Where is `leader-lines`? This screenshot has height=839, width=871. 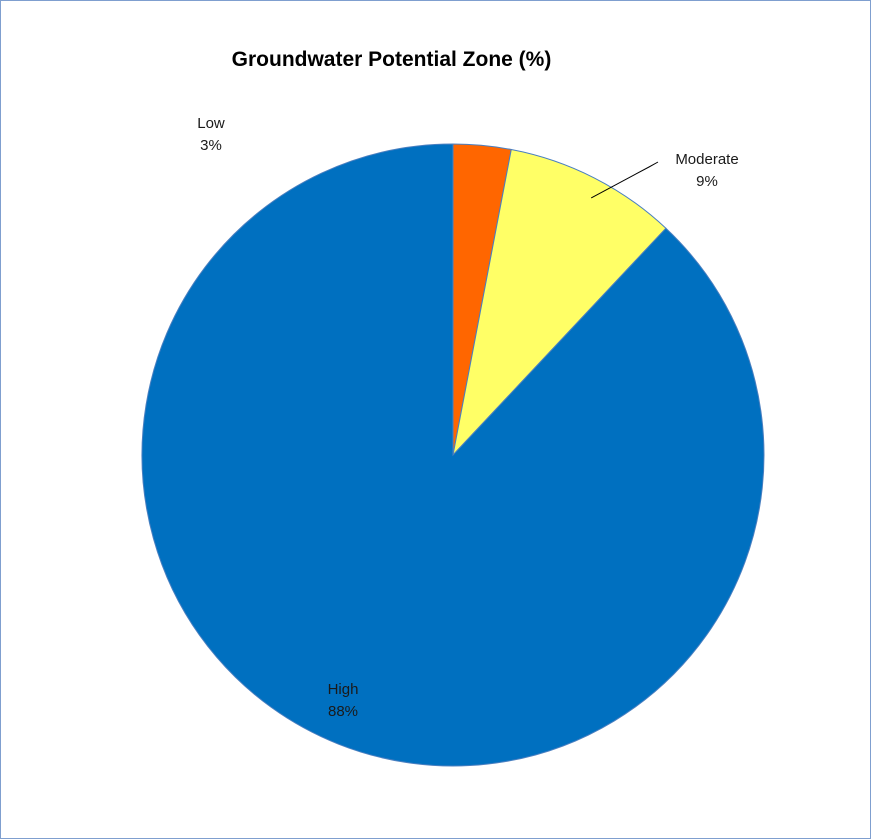
leader-lines is located at coordinates (624, 180).